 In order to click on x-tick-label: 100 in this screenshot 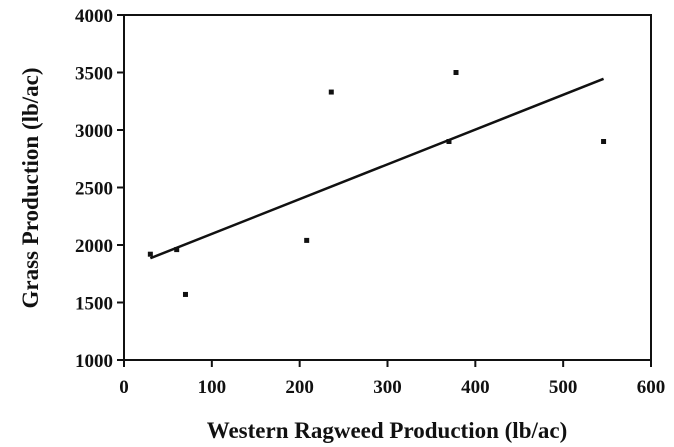, I will do `click(212, 387)`.